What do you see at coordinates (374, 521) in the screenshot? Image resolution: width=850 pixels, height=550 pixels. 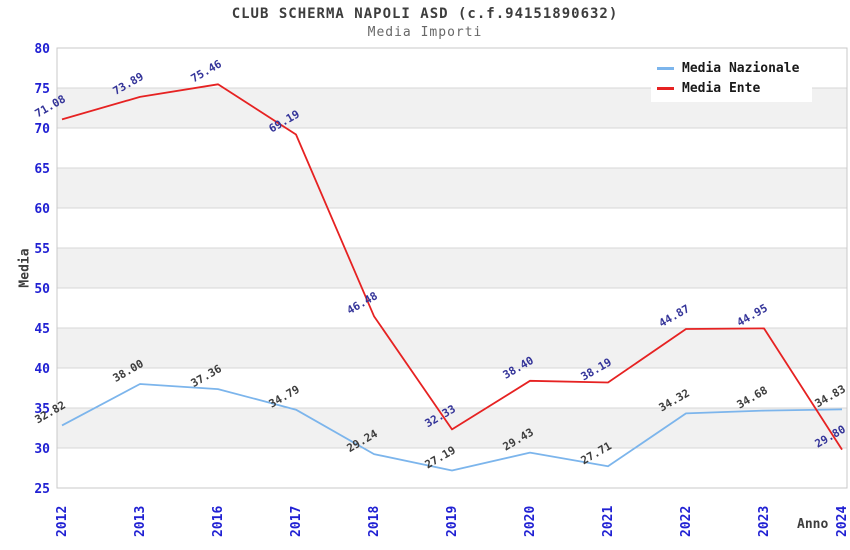 I see `x-tick-label: 2018` at bounding box center [374, 521].